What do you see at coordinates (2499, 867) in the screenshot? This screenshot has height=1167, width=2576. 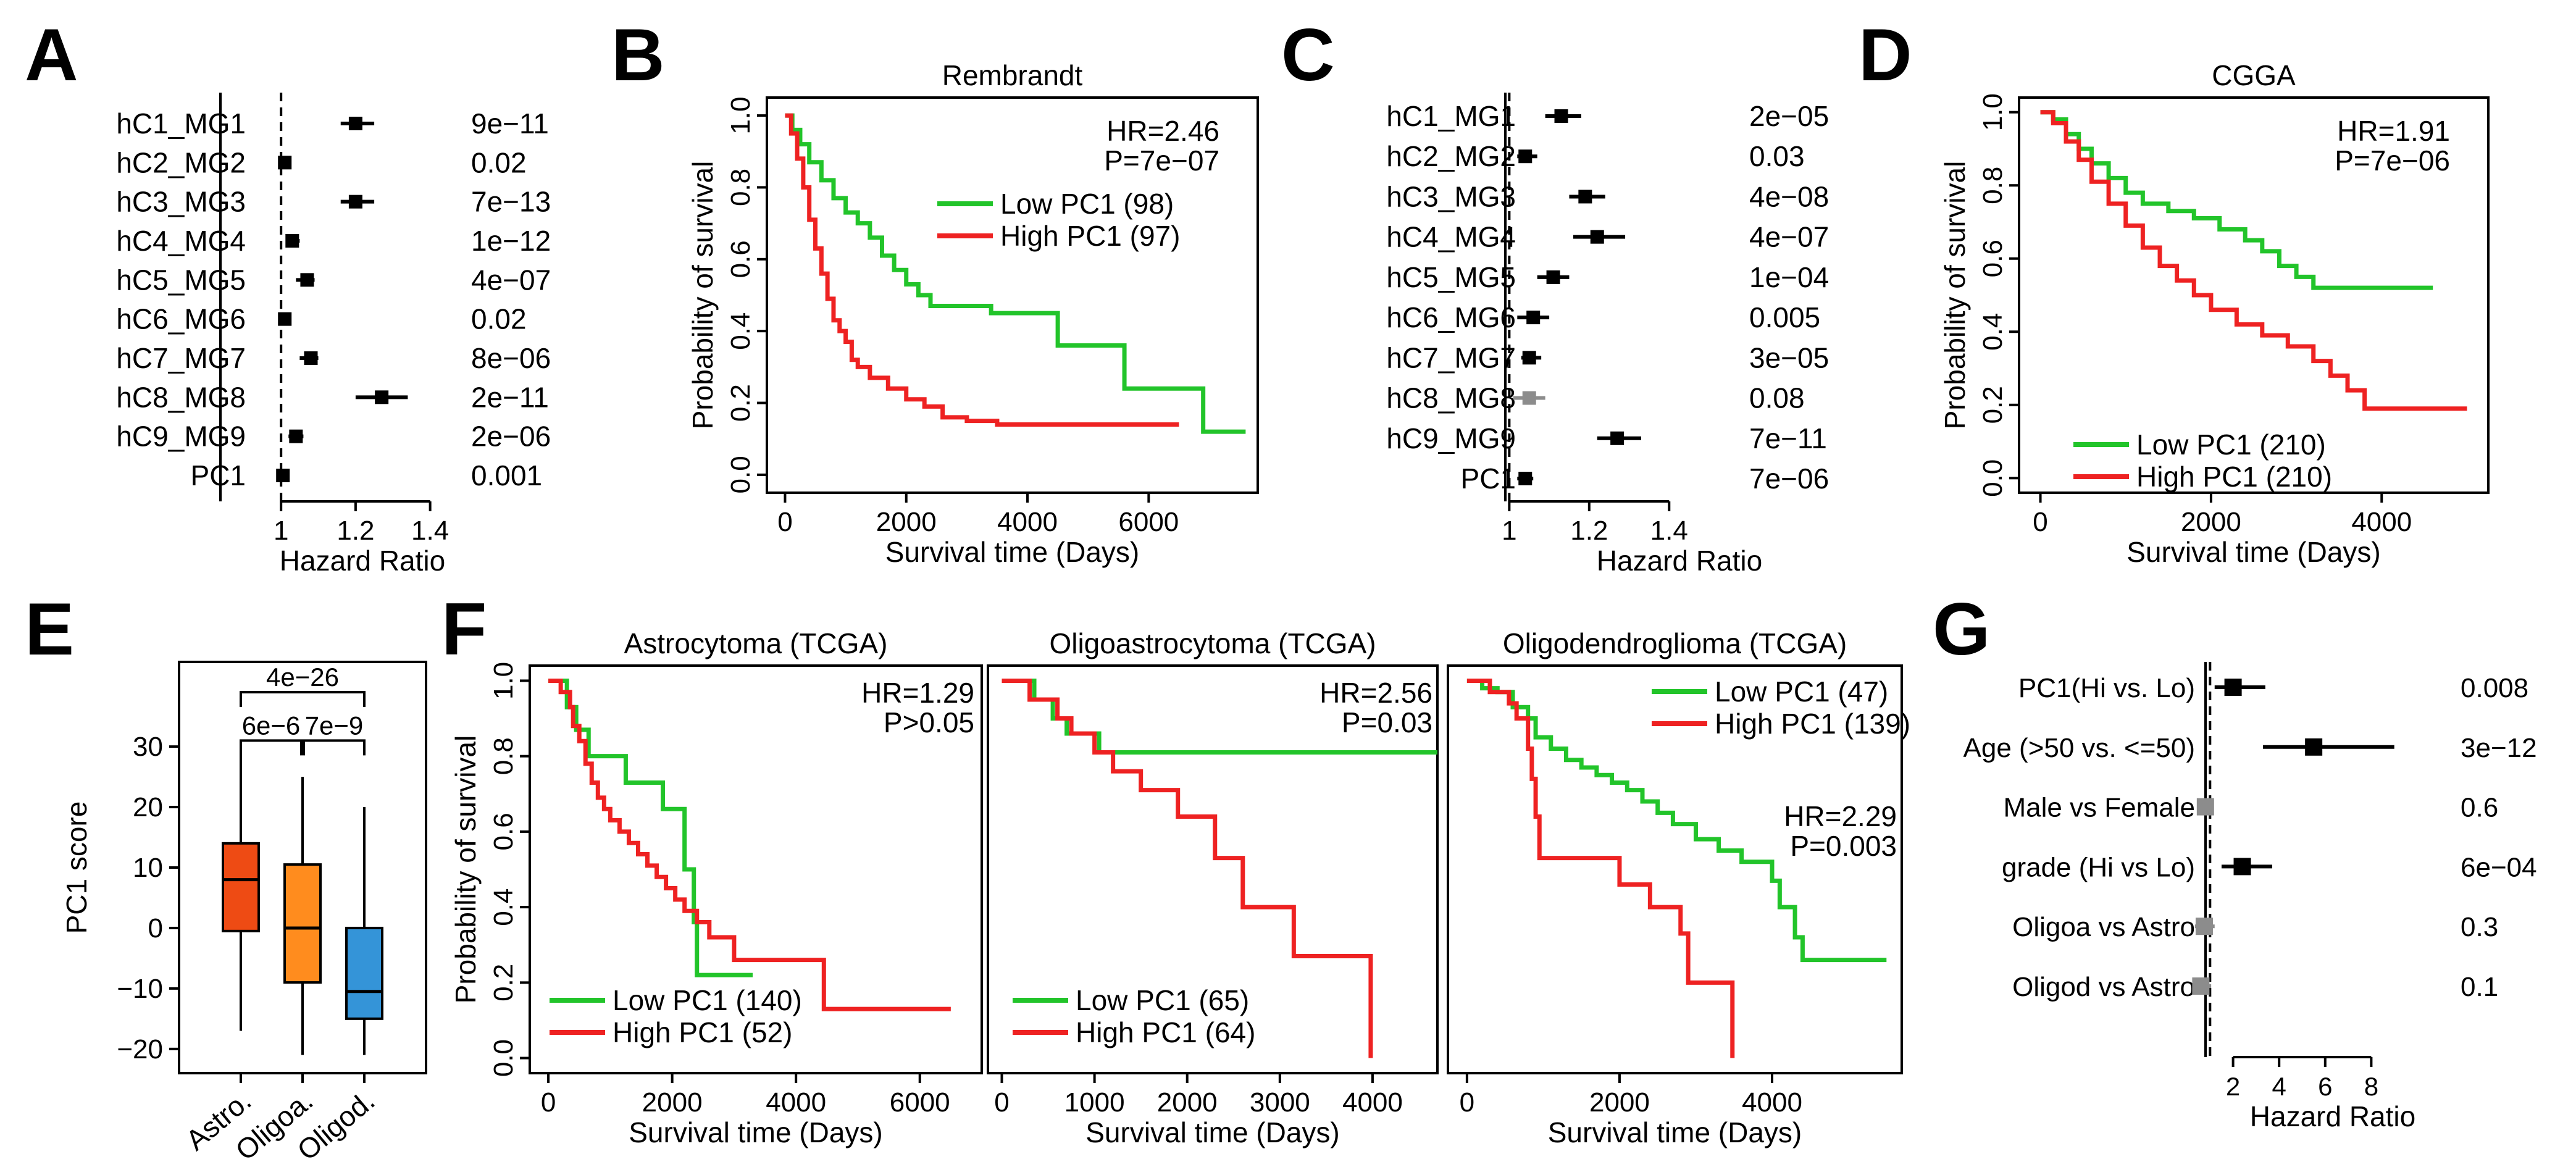 I see `p-value-grade-hi-vs-lo: 6e−04` at bounding box center [2499, 867].